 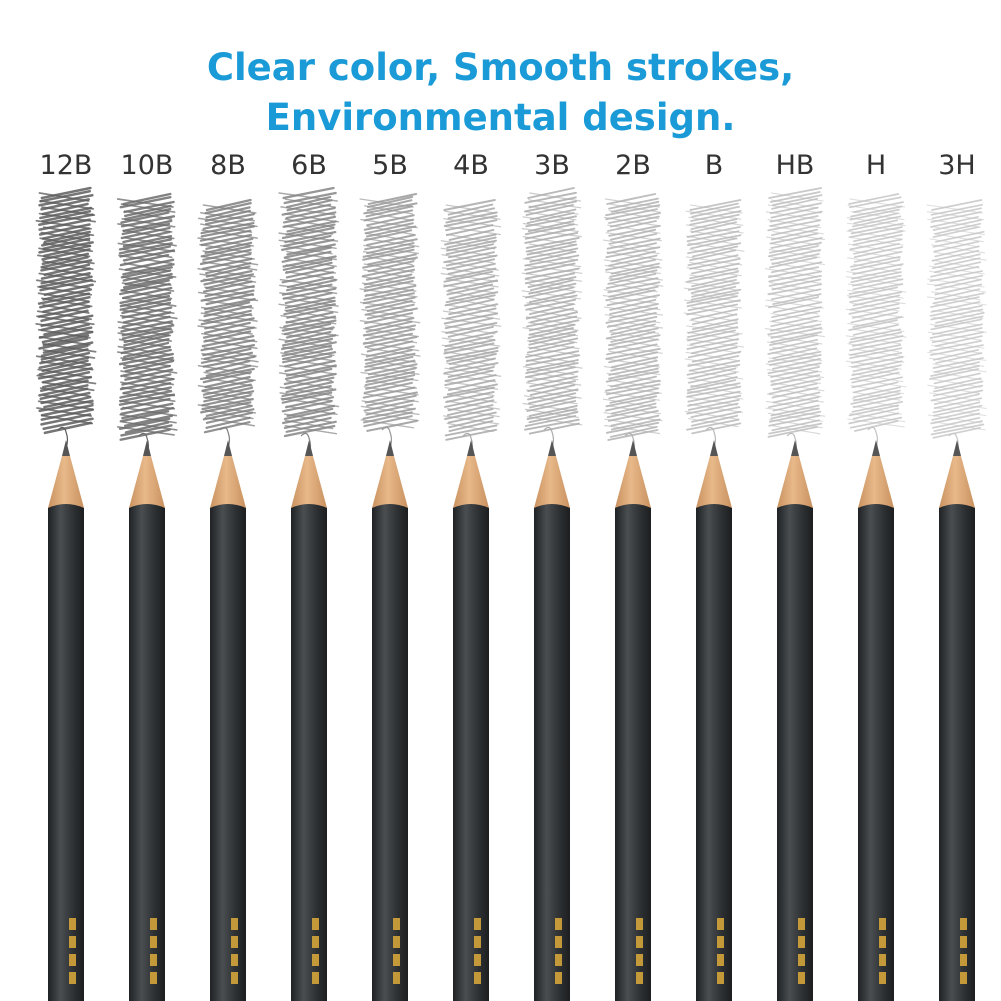 What do you see at coordinates (795, 165) in the screenshot?
I see `grade-label: HB` at bounding box center [795, 165].